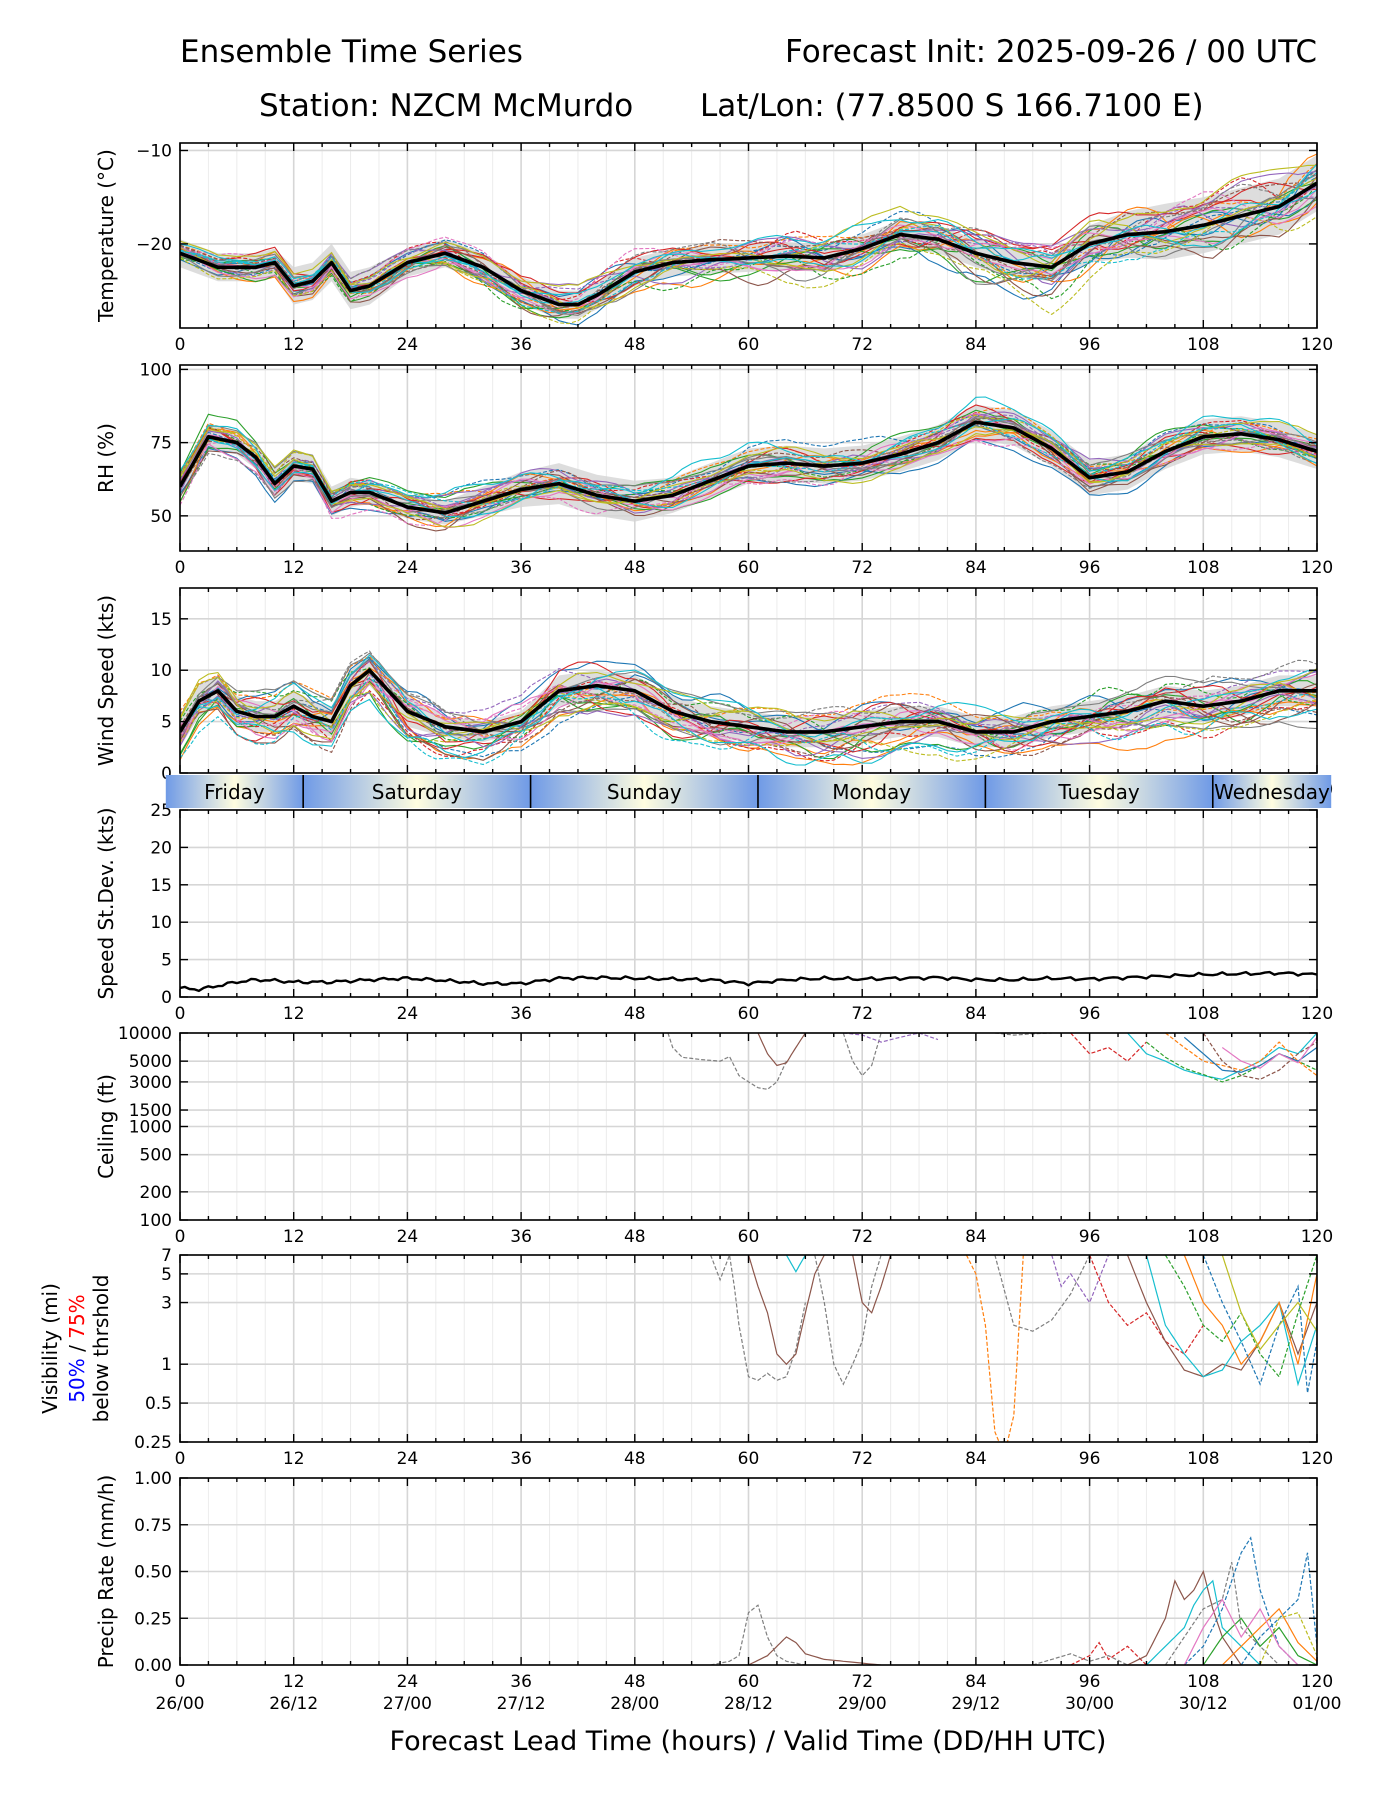 This screenshot has width=1400, height=1804. What do you see at coordinates (106, 903) in the screenshot?
I see `y-axis-label: Speed St.Dev. (kts)` at bounding box center [106, 903].